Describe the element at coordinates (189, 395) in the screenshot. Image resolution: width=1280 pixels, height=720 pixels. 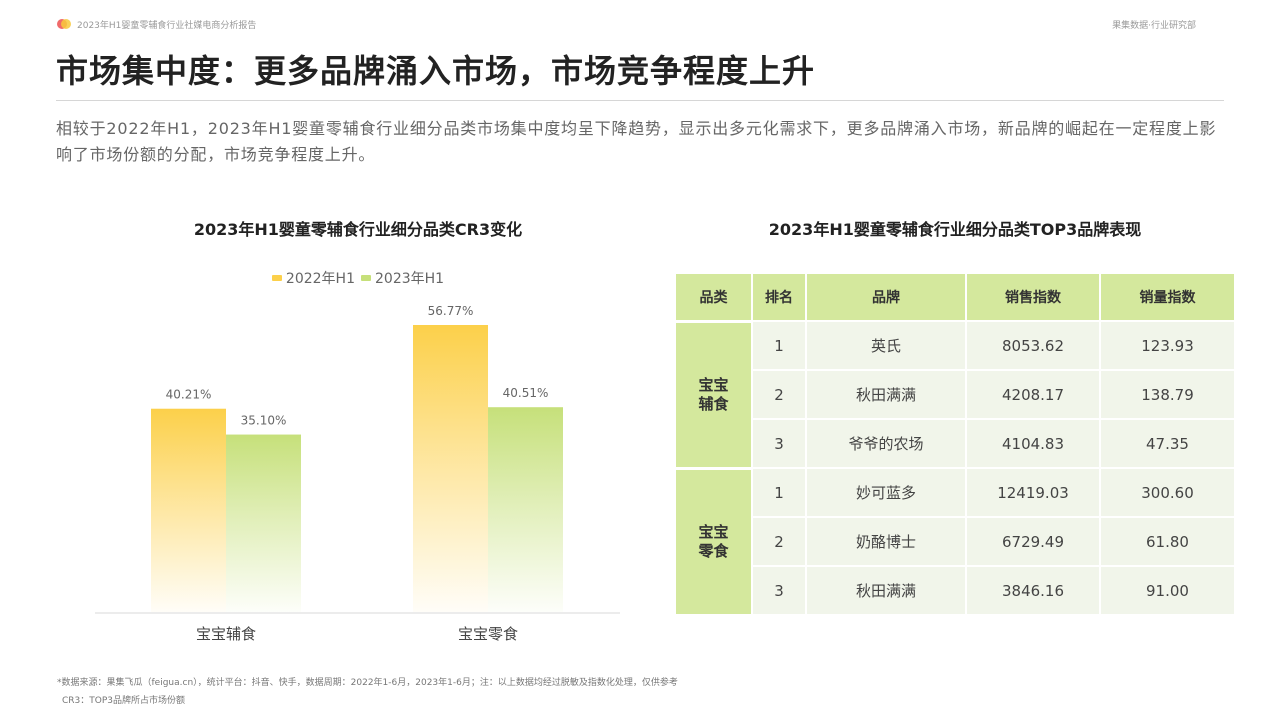
I see `data-label: 40.21%` at that location.